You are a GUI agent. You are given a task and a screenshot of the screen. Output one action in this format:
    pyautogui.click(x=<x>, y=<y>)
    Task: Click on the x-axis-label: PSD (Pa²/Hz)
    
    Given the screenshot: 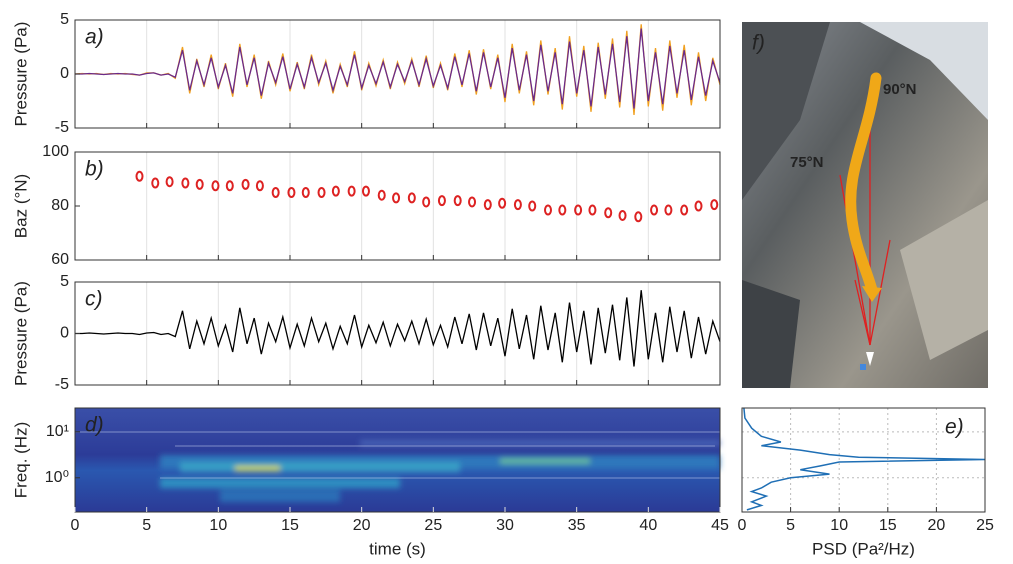 What is the action you would take?
    pyautogui.click(x=863, y=548)
    